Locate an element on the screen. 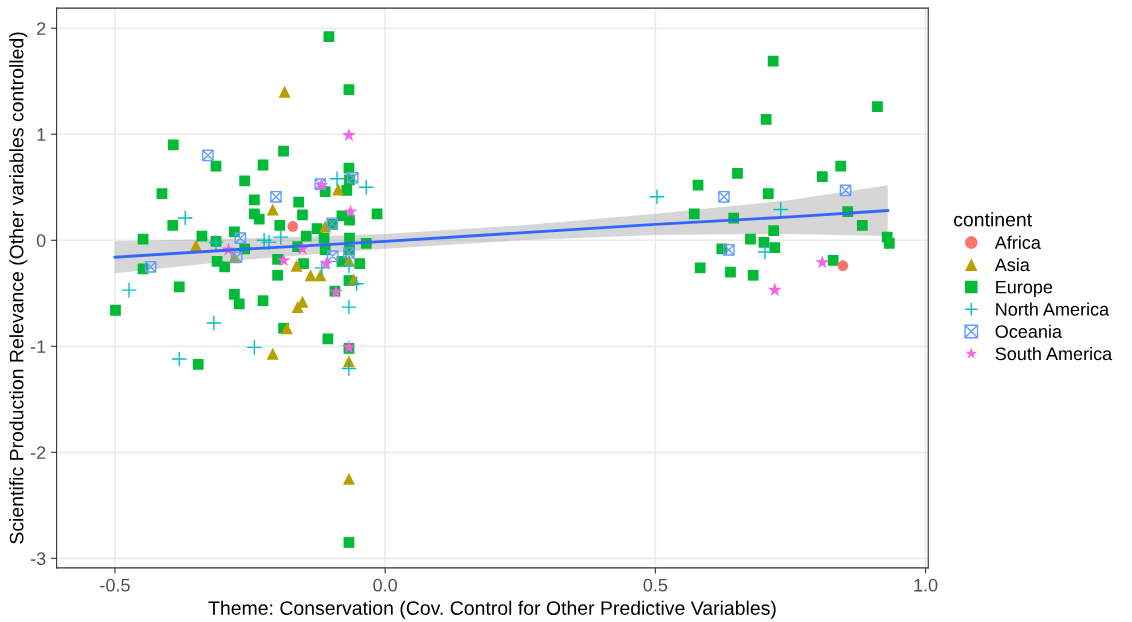  y-tick-label: -1 is located at coordinates (38, 346).